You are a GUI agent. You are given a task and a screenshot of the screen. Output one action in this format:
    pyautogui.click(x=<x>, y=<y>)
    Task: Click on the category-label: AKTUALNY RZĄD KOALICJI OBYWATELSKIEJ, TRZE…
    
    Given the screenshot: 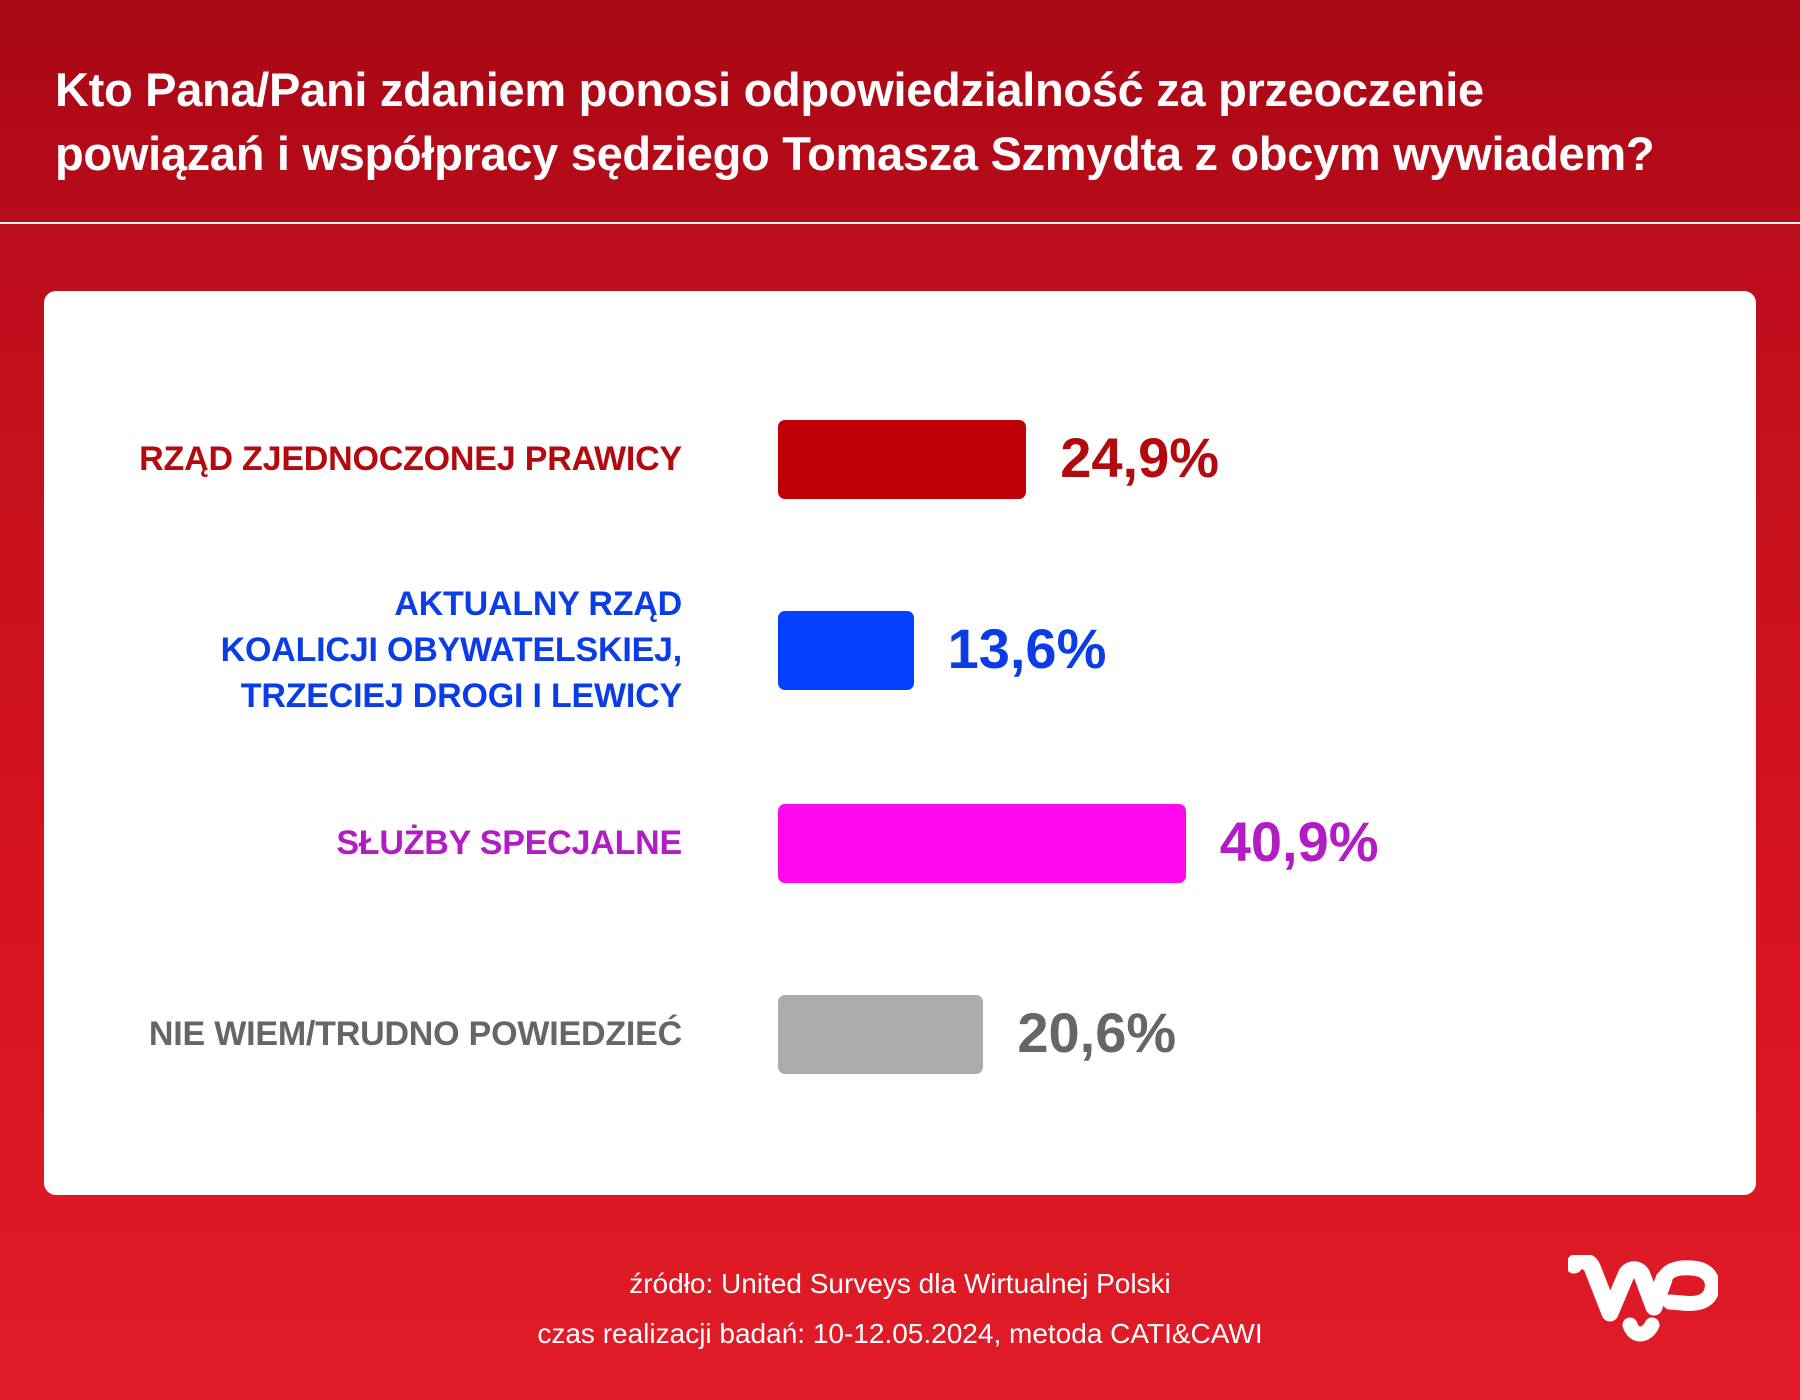 What is the action you would take?
    pyautogui.click(x=362, y=650)
    